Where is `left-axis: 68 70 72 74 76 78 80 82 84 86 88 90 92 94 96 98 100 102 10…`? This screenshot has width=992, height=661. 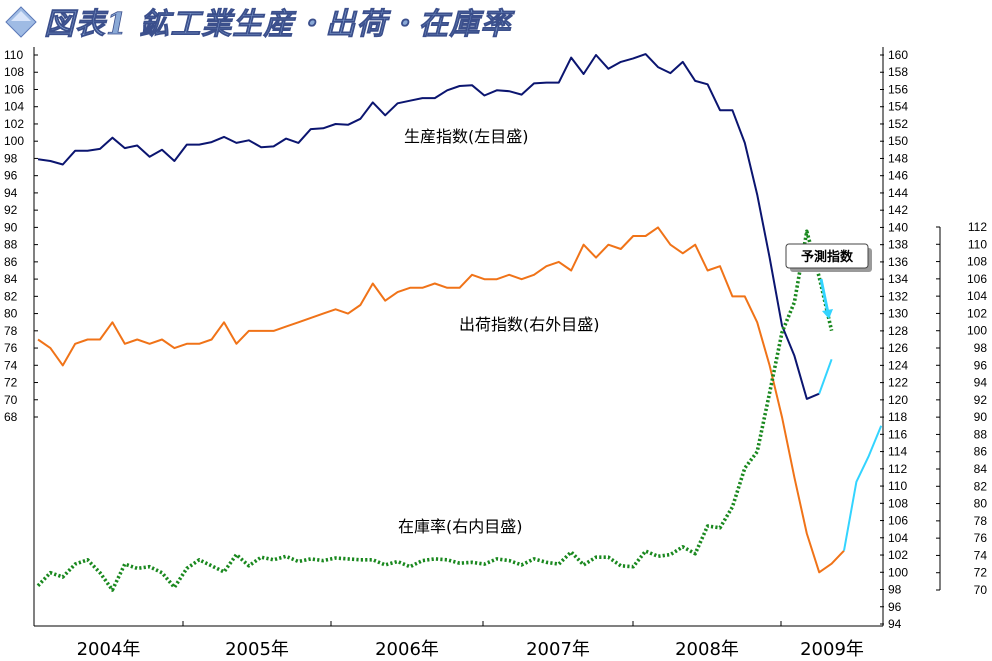 left-axis: 68 70 72 74 76 78 80 82 84 86 88 90 92 94 96 98 100 102 10… is located at coordinates (21, 236).